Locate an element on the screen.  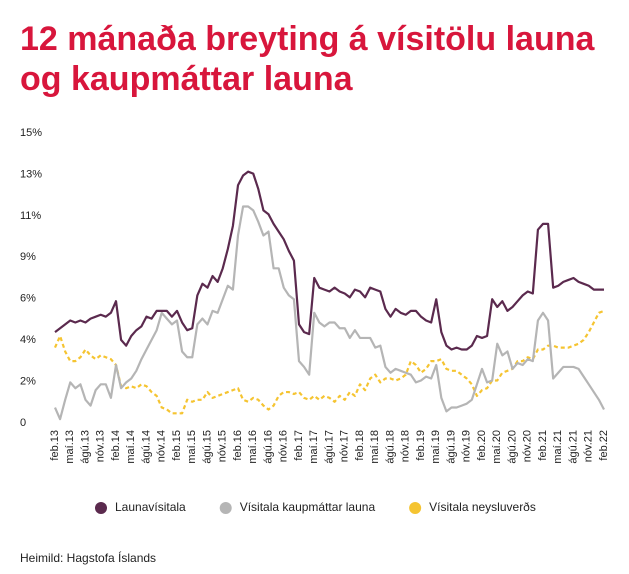
x-tick-label: ágú.13 is located at coordinates (85, 447).